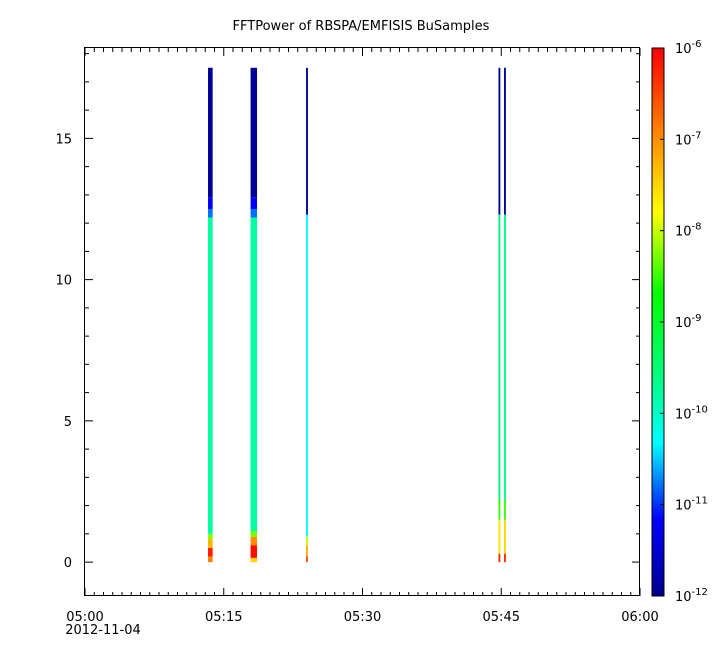 The image size is (724, 656). What do you see at coordinates (691, 505) in the screenshot?
I see `colorbar-tick-label-1: 10⁻¹¹` at bounding box center [691, 505].